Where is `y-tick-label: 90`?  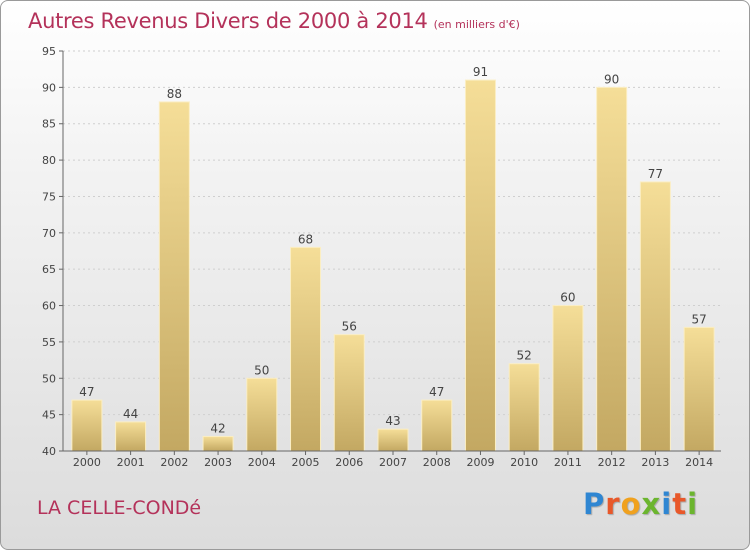 y-tick-label: 90 is located at coordinates (49, 87).